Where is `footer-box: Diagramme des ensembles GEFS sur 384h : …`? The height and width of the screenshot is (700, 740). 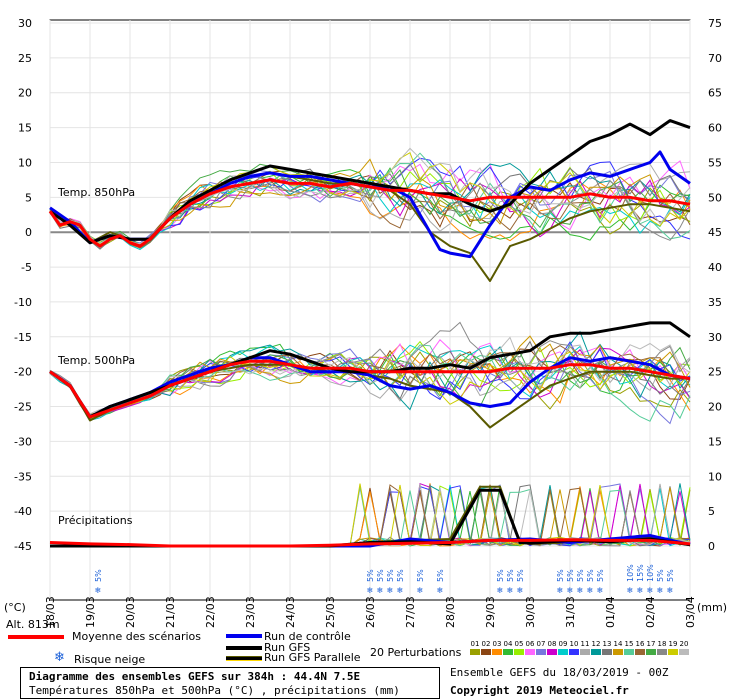
footer-box: Diagramme des ensembles GEFS sur 384h : … is located at coordinates (230, 683).